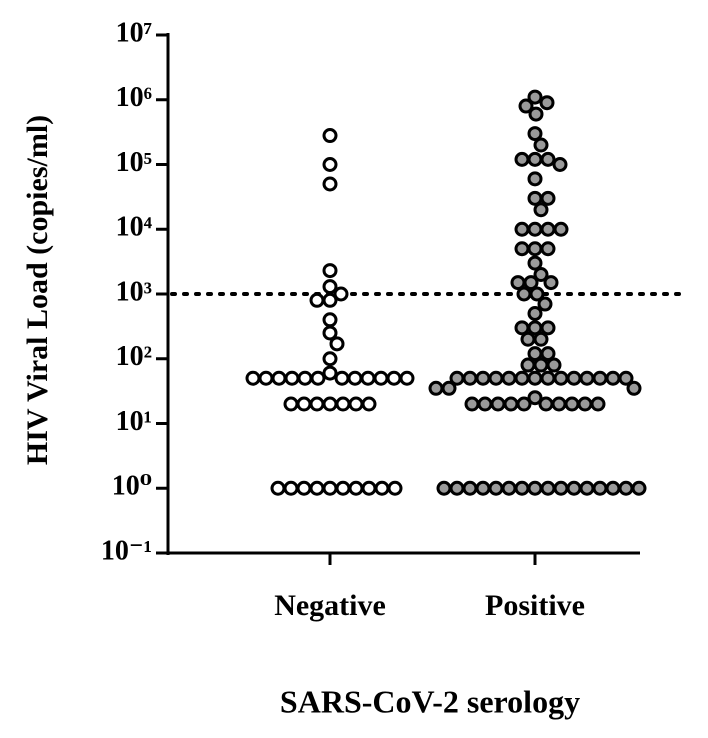 The image size is (708, 738). I want to click on y-tick-label: 10⁻¹, so click(126, 550).